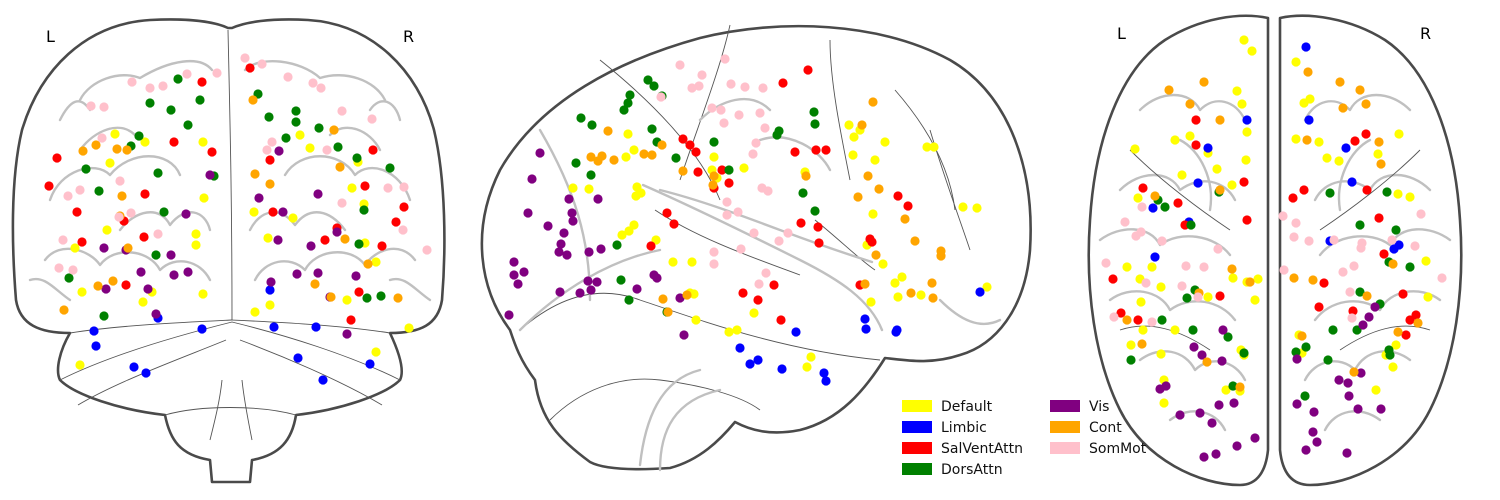 This screenshot has height=500, width=1500. What do you see at coordinates (1425, 33) in the screenshot?
I see `axial-right-label: R` at bounding box center [1425, 33].